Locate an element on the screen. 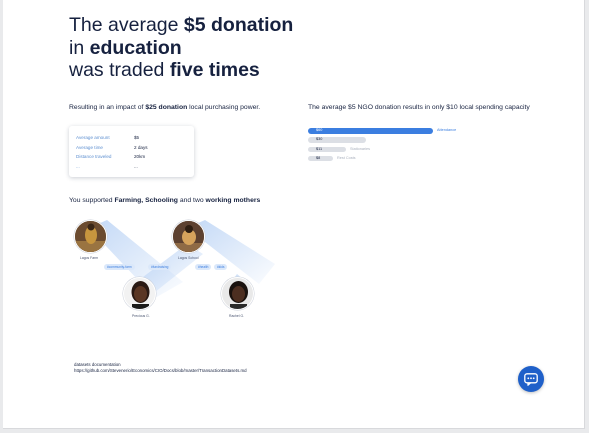 This screenshot has width=589, height=433. bar-side-label: Stationaries is located at coordinates (360, 148).